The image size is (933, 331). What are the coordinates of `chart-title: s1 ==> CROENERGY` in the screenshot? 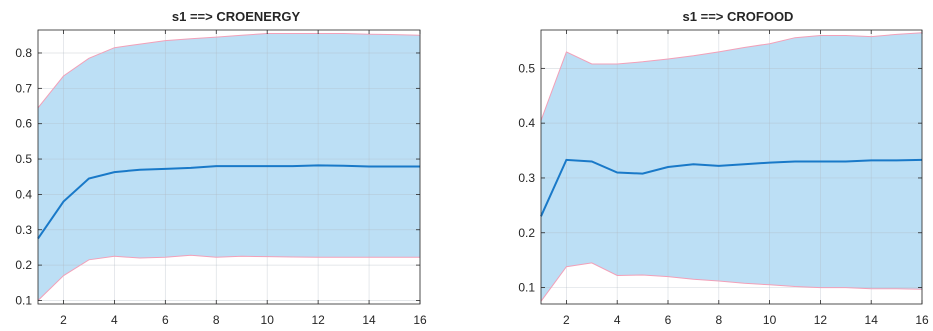 It's located at (236, 16).